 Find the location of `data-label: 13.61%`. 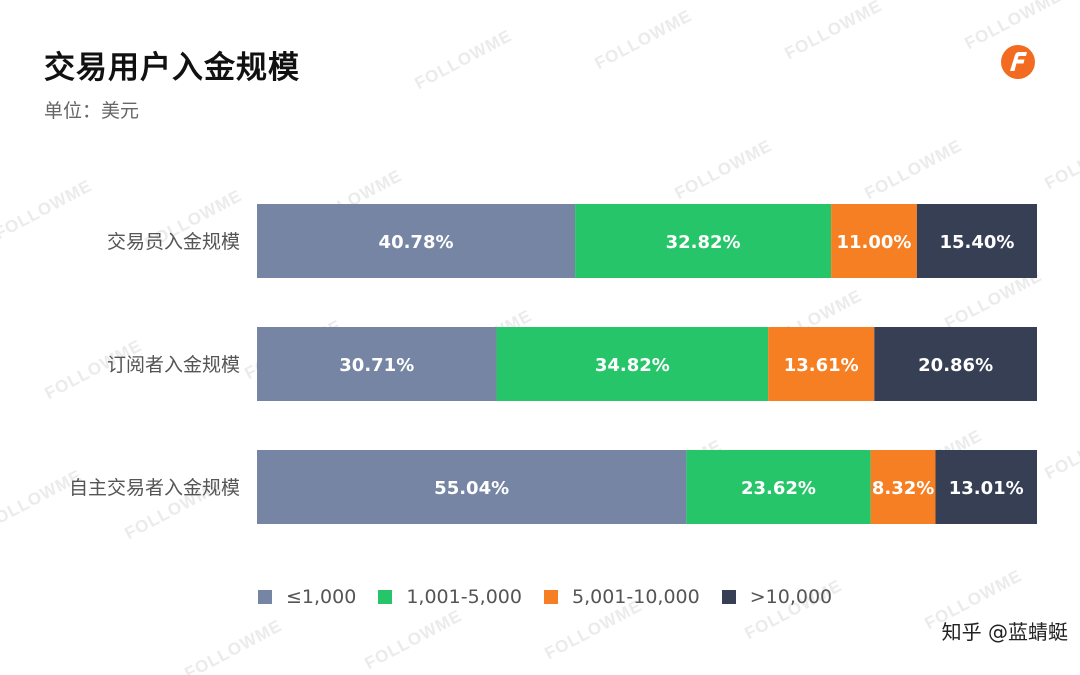

data-label: 13.61% is located at coordinates (821, 365).